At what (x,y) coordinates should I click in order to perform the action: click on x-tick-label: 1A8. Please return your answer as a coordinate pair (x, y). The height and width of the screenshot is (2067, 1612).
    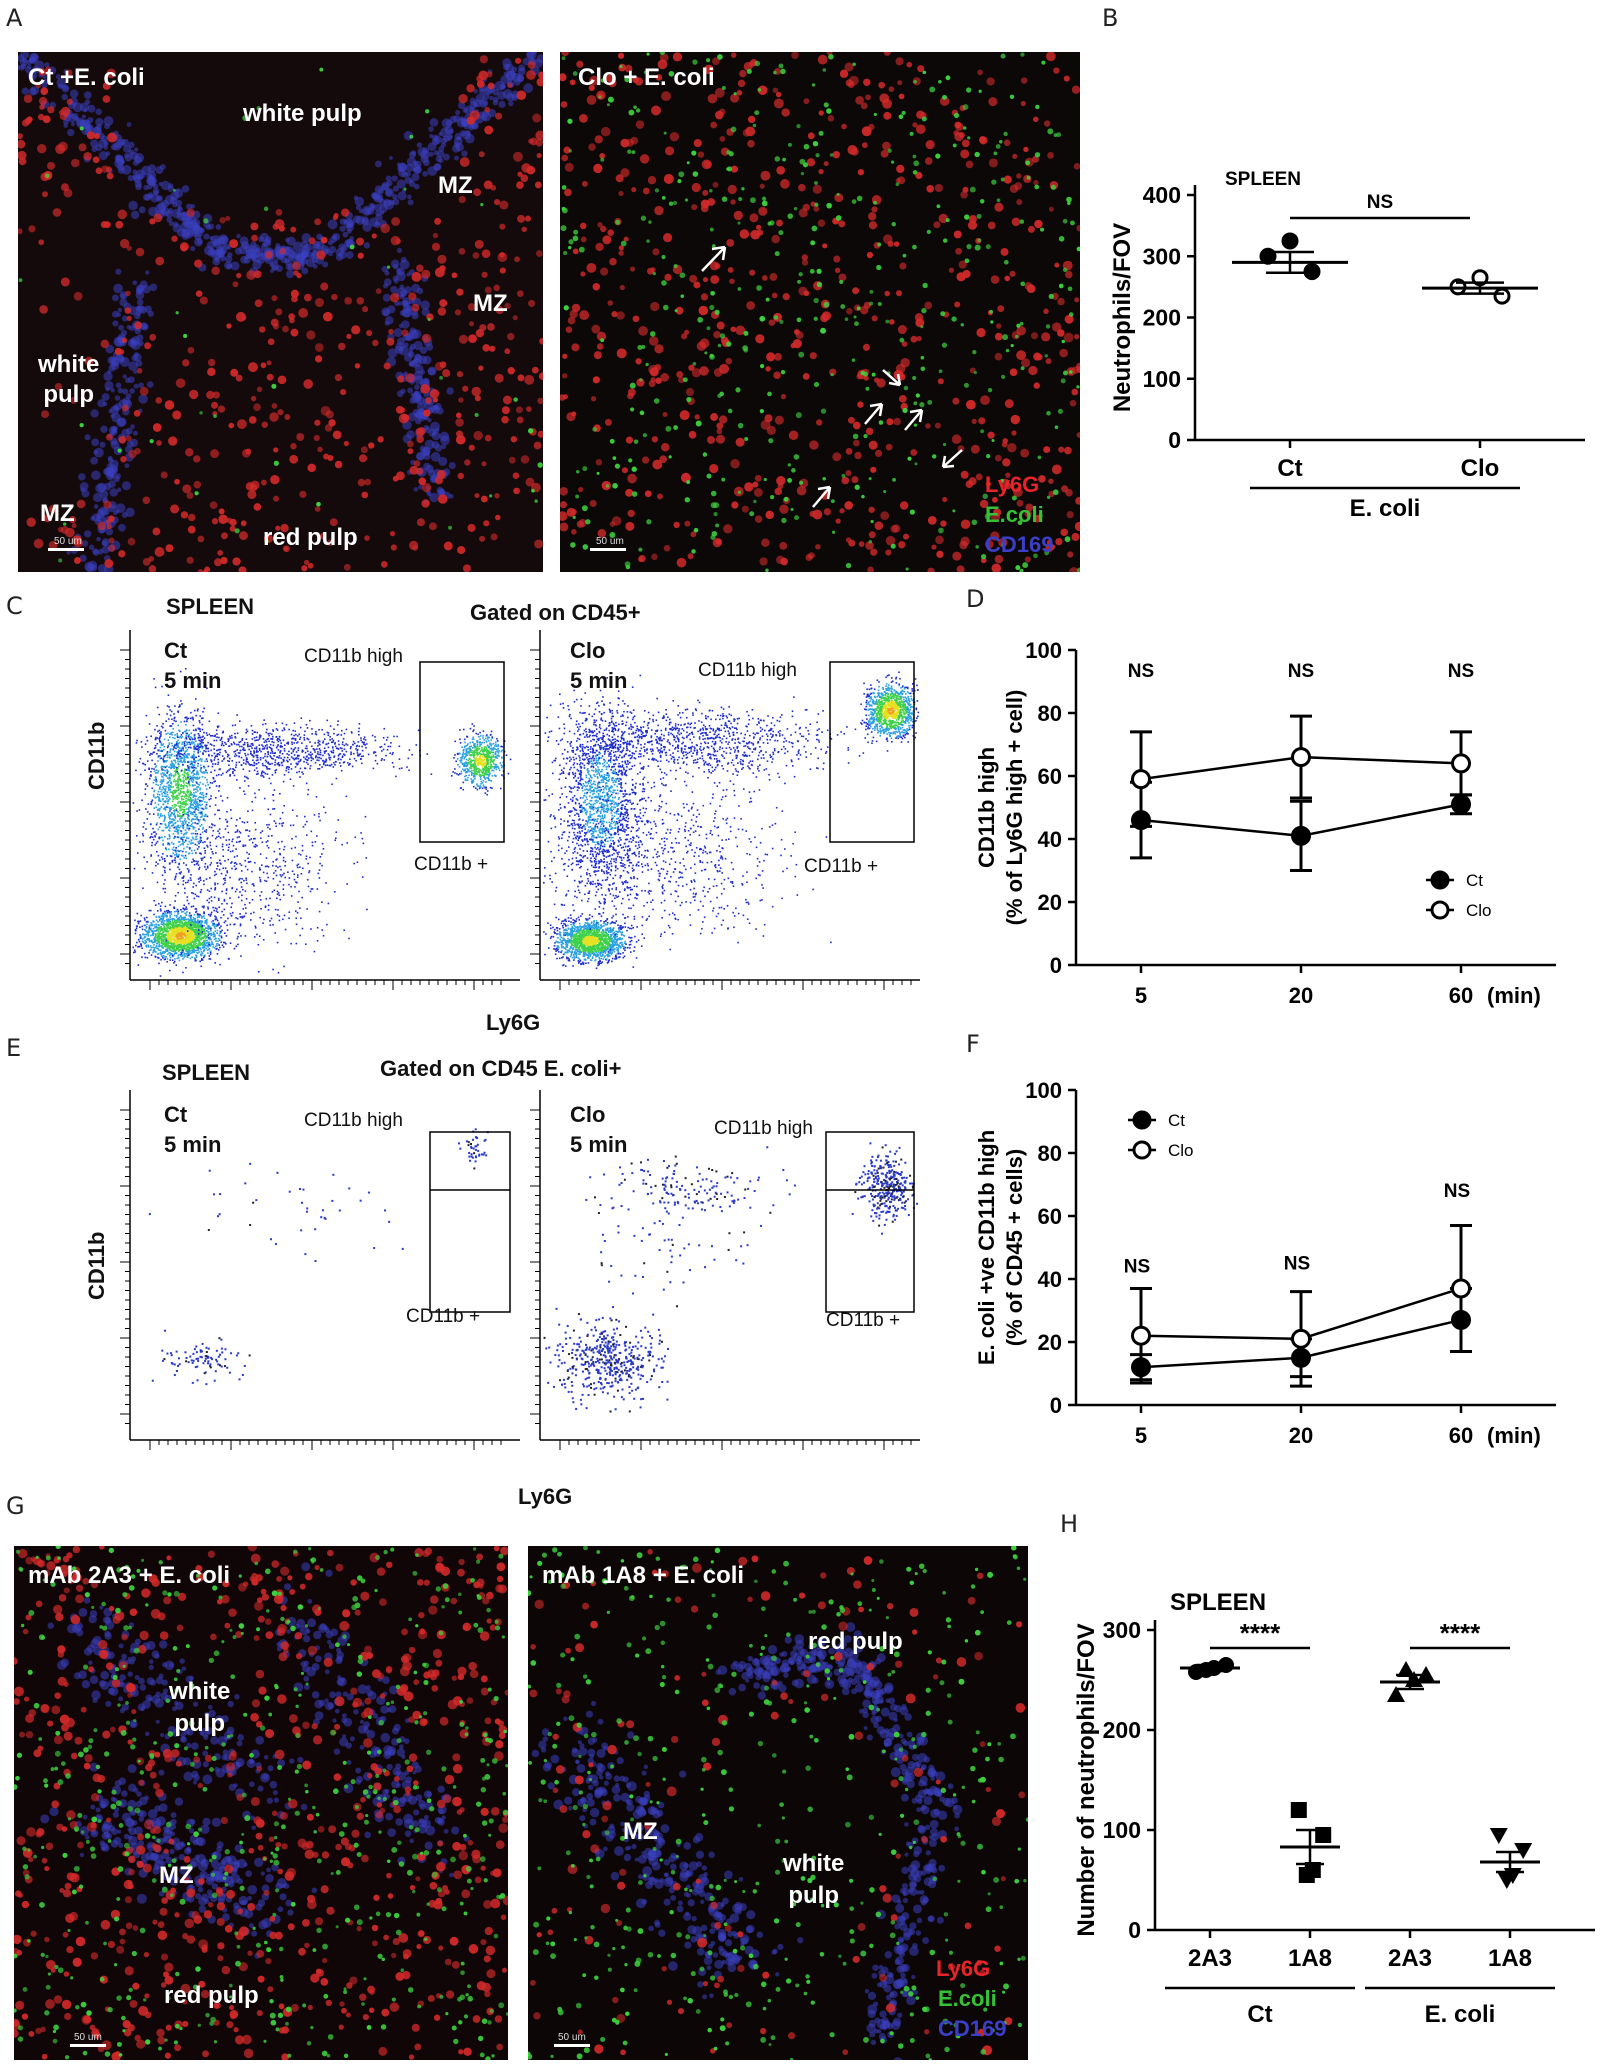
    Looking at the image, I should click on (1310, 1958).